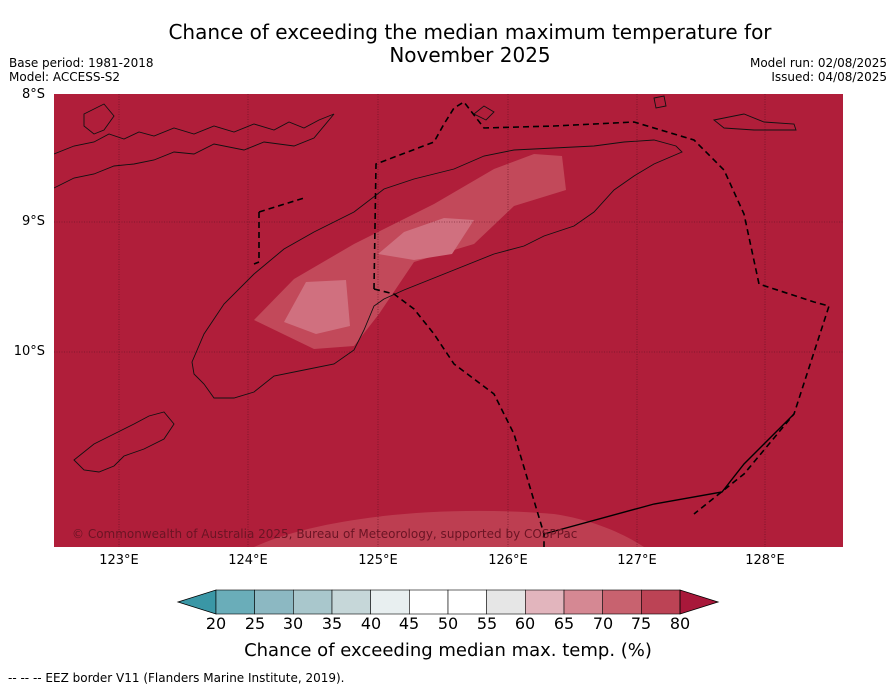 Image resolution: width=896 pixels, height=690 pixels. What do you see at coordinates (487, 623) in the screenshot?
I see `colorbar-tick-55: 55` at bounding box center [487, 623].